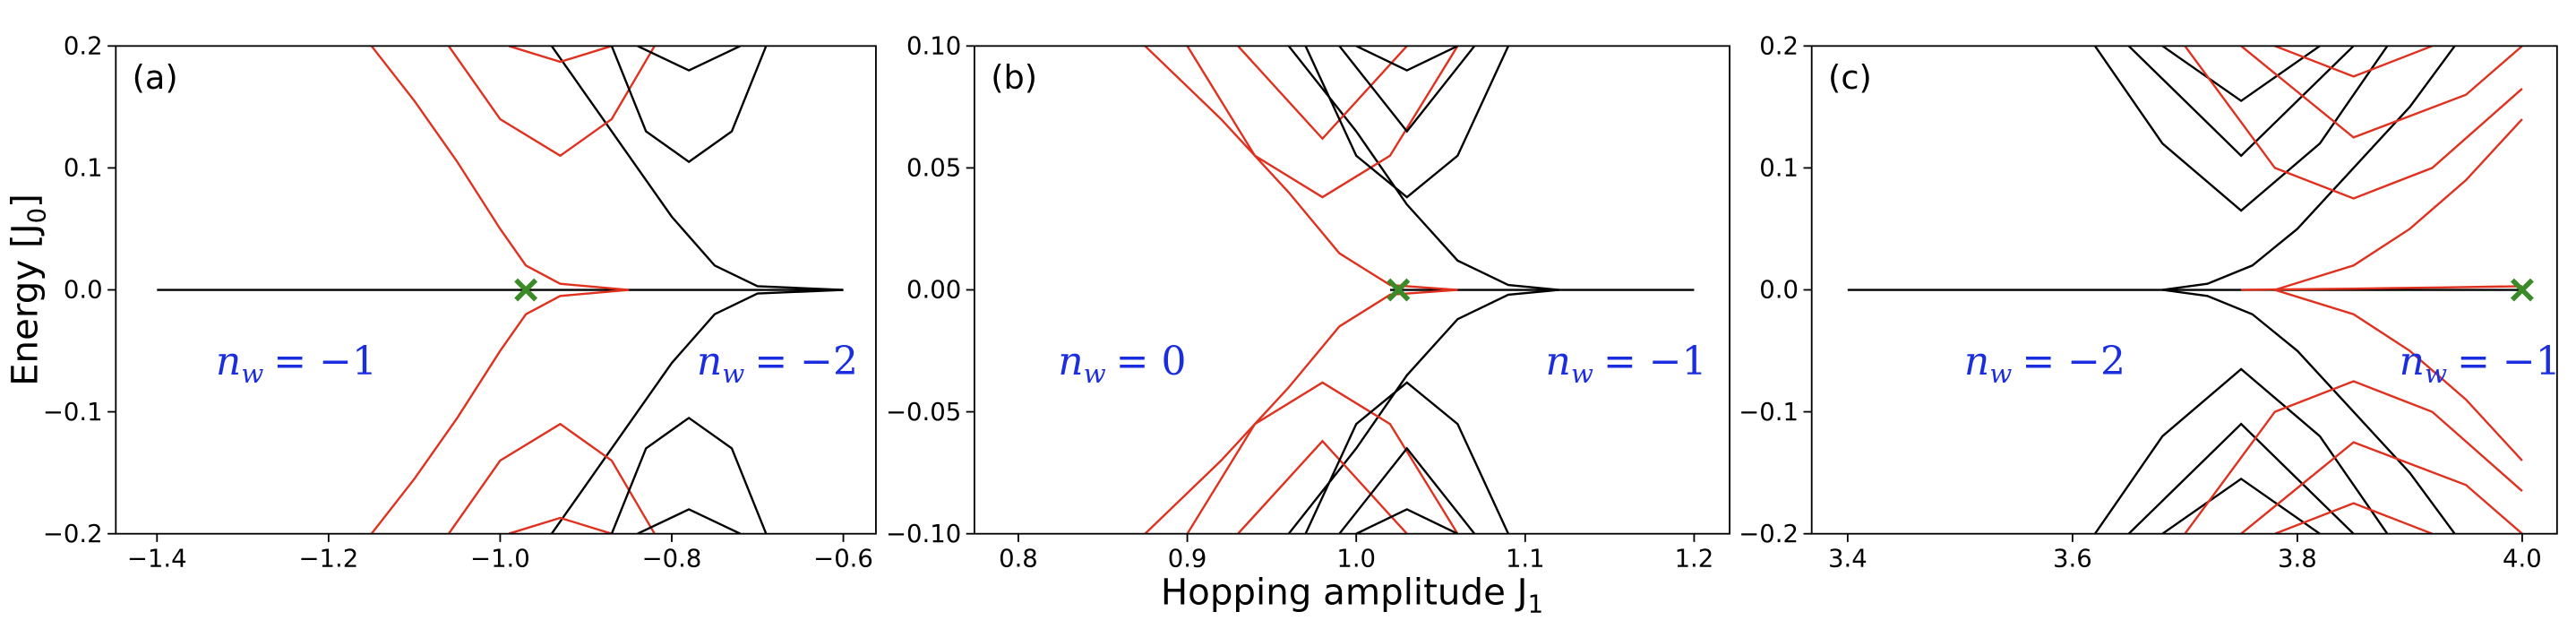 The height and width of the screenshot is (629, 2576). I want to click on winding-number: nw = −2, so click(777, 364).